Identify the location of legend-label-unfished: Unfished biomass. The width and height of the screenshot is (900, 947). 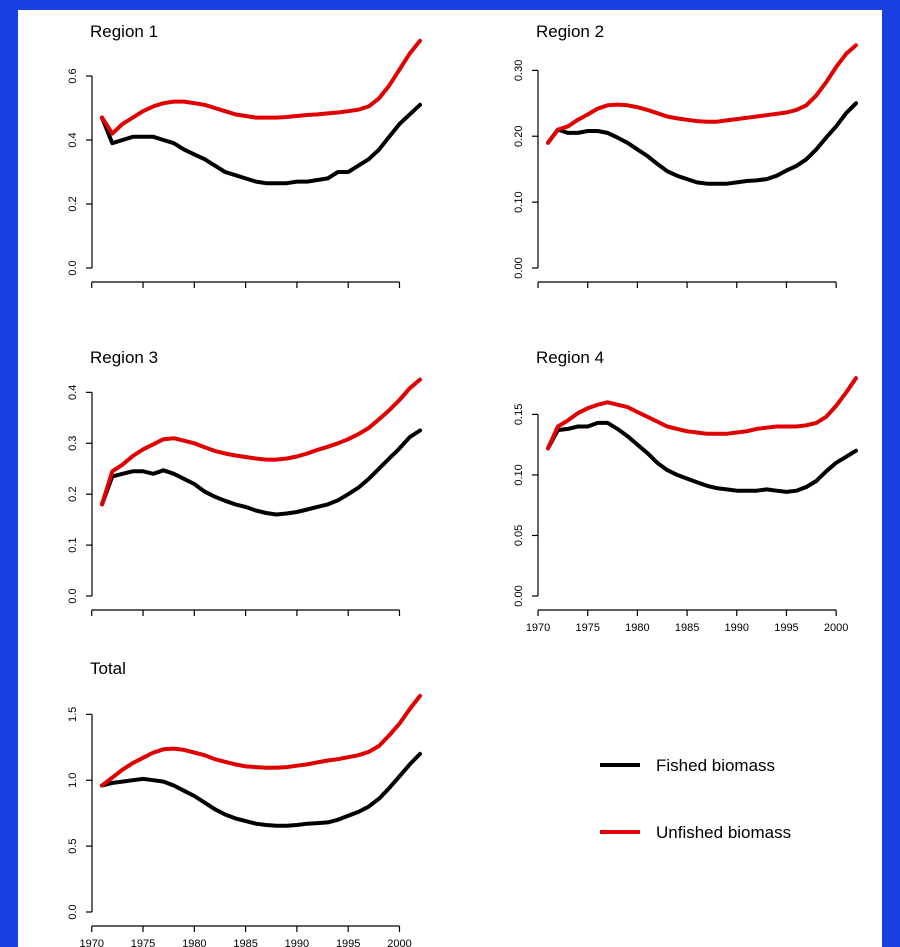
(723, 832).